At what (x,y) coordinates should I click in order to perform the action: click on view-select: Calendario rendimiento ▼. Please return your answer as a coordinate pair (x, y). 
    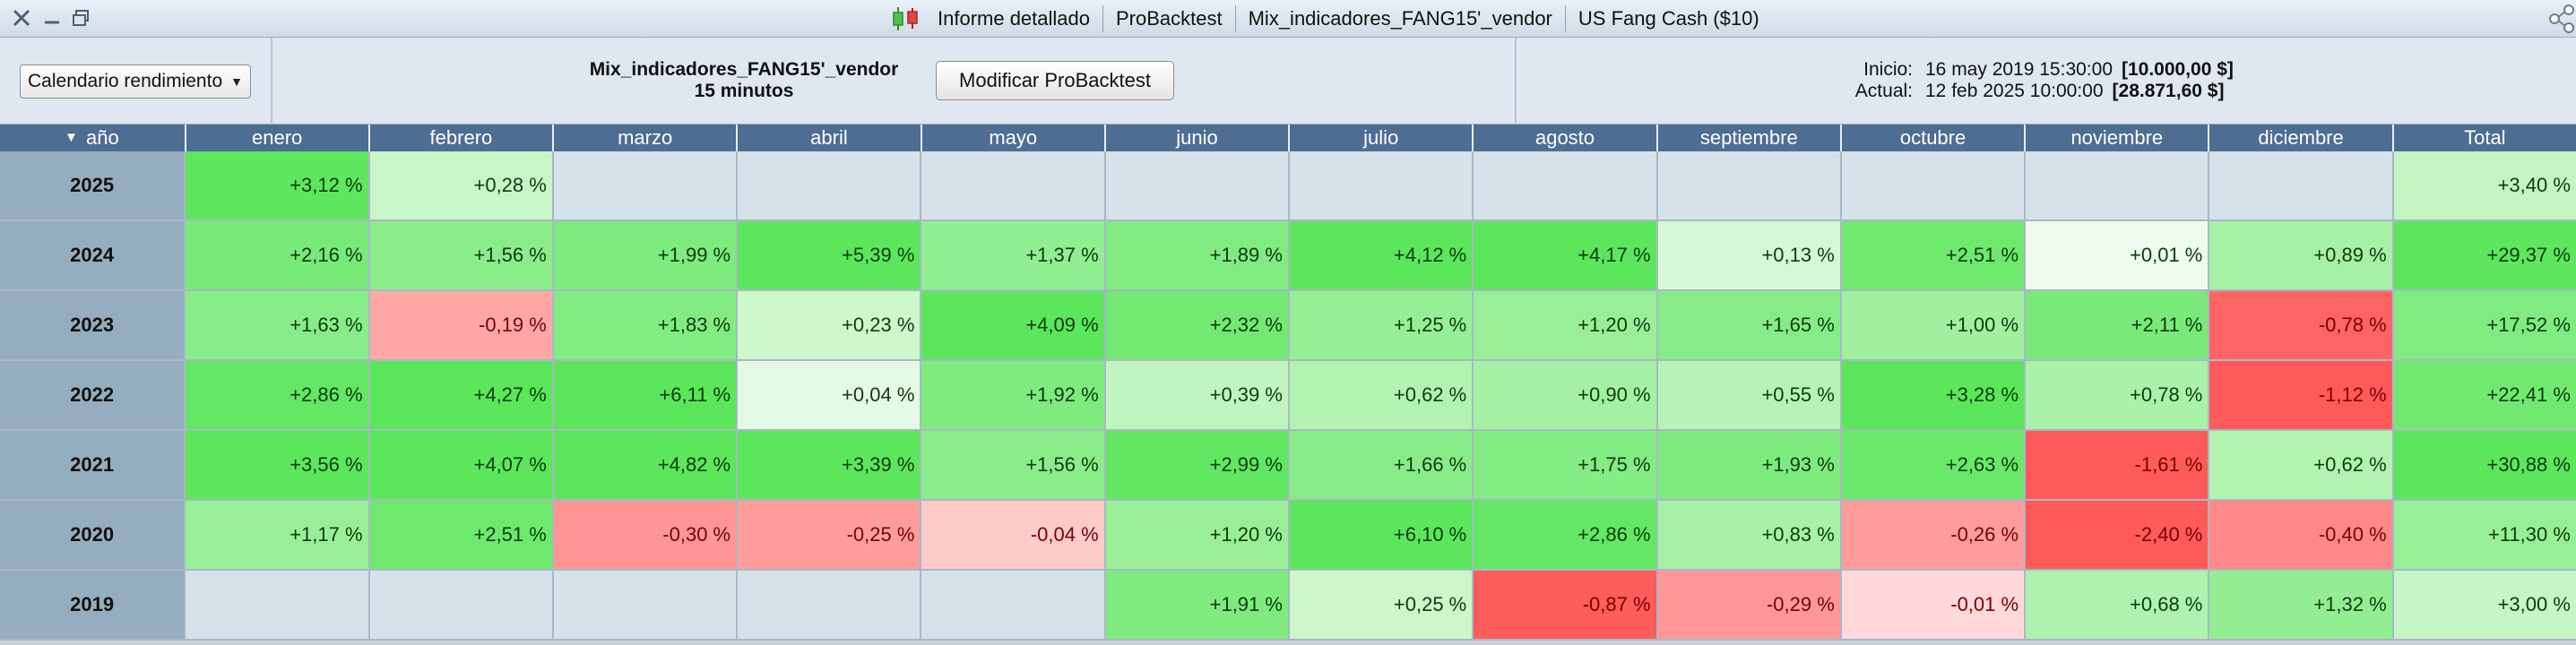
    Looking at the image, I should click on (135, 82).